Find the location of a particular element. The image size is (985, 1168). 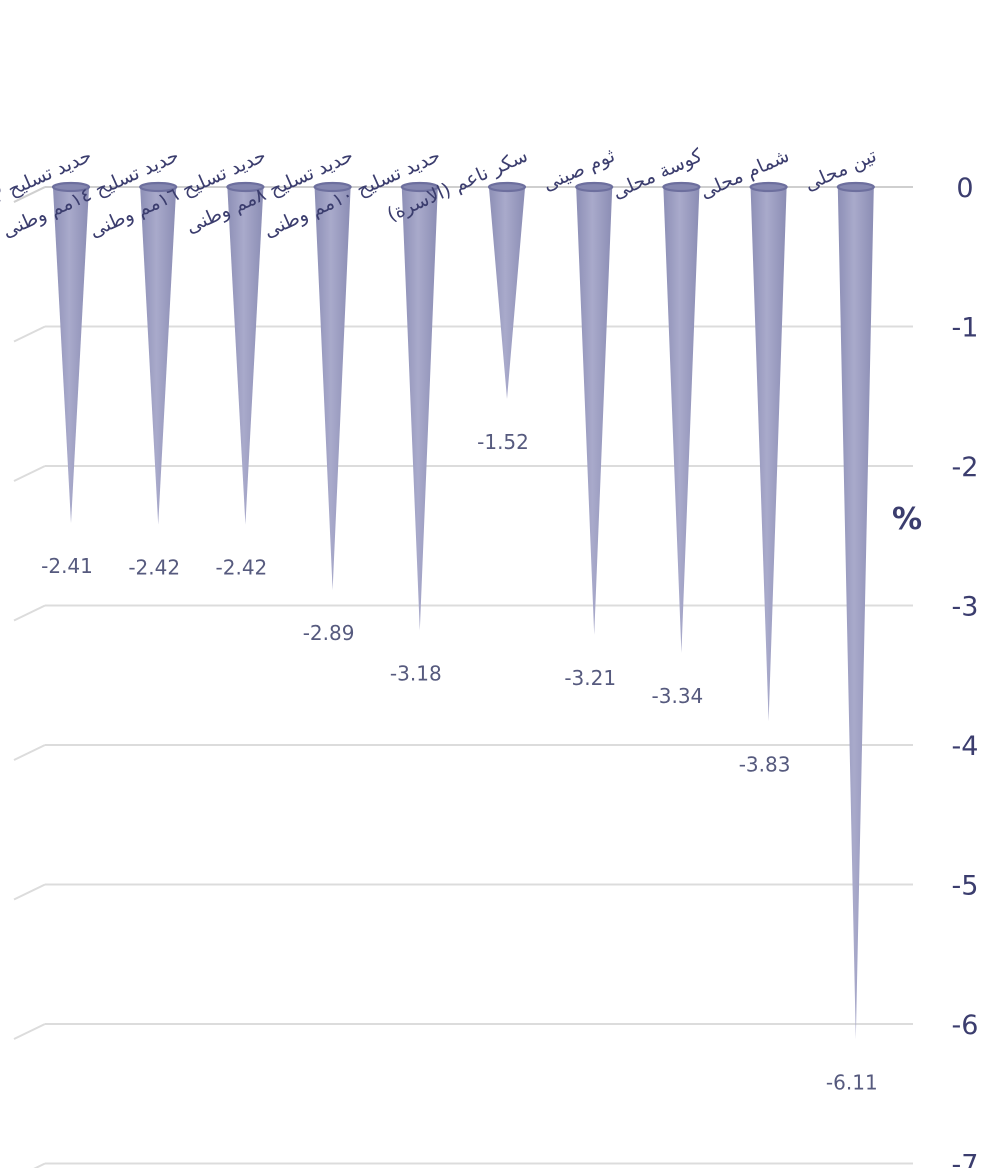

y-tick-label-5: -5 is located at coordinates (965, 886).